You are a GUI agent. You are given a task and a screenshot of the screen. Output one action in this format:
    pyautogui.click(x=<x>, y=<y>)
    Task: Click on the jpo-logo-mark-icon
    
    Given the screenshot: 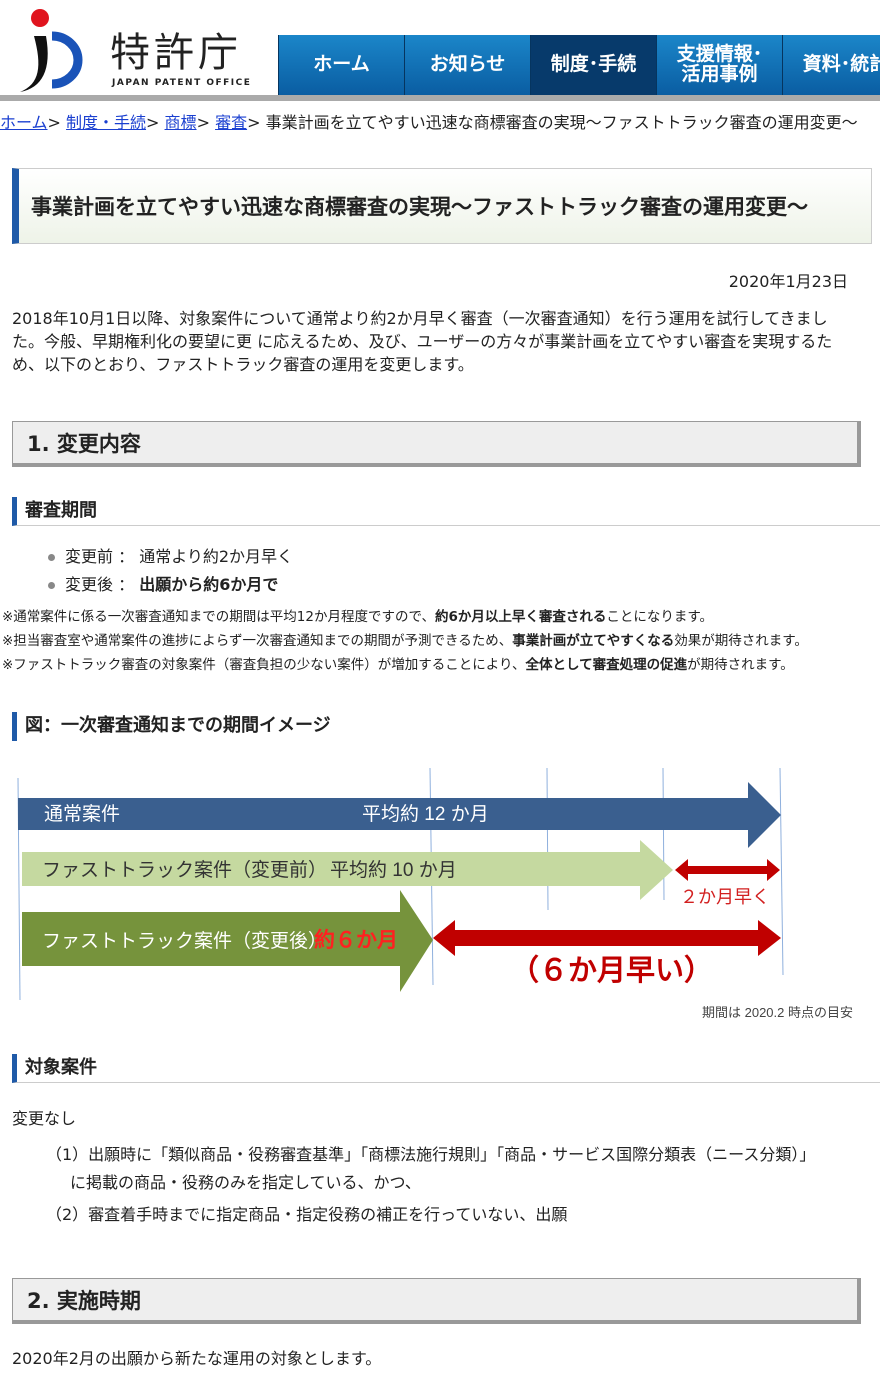 What is the action you would take?
    pyautogui.click(x=51, y=50)
    